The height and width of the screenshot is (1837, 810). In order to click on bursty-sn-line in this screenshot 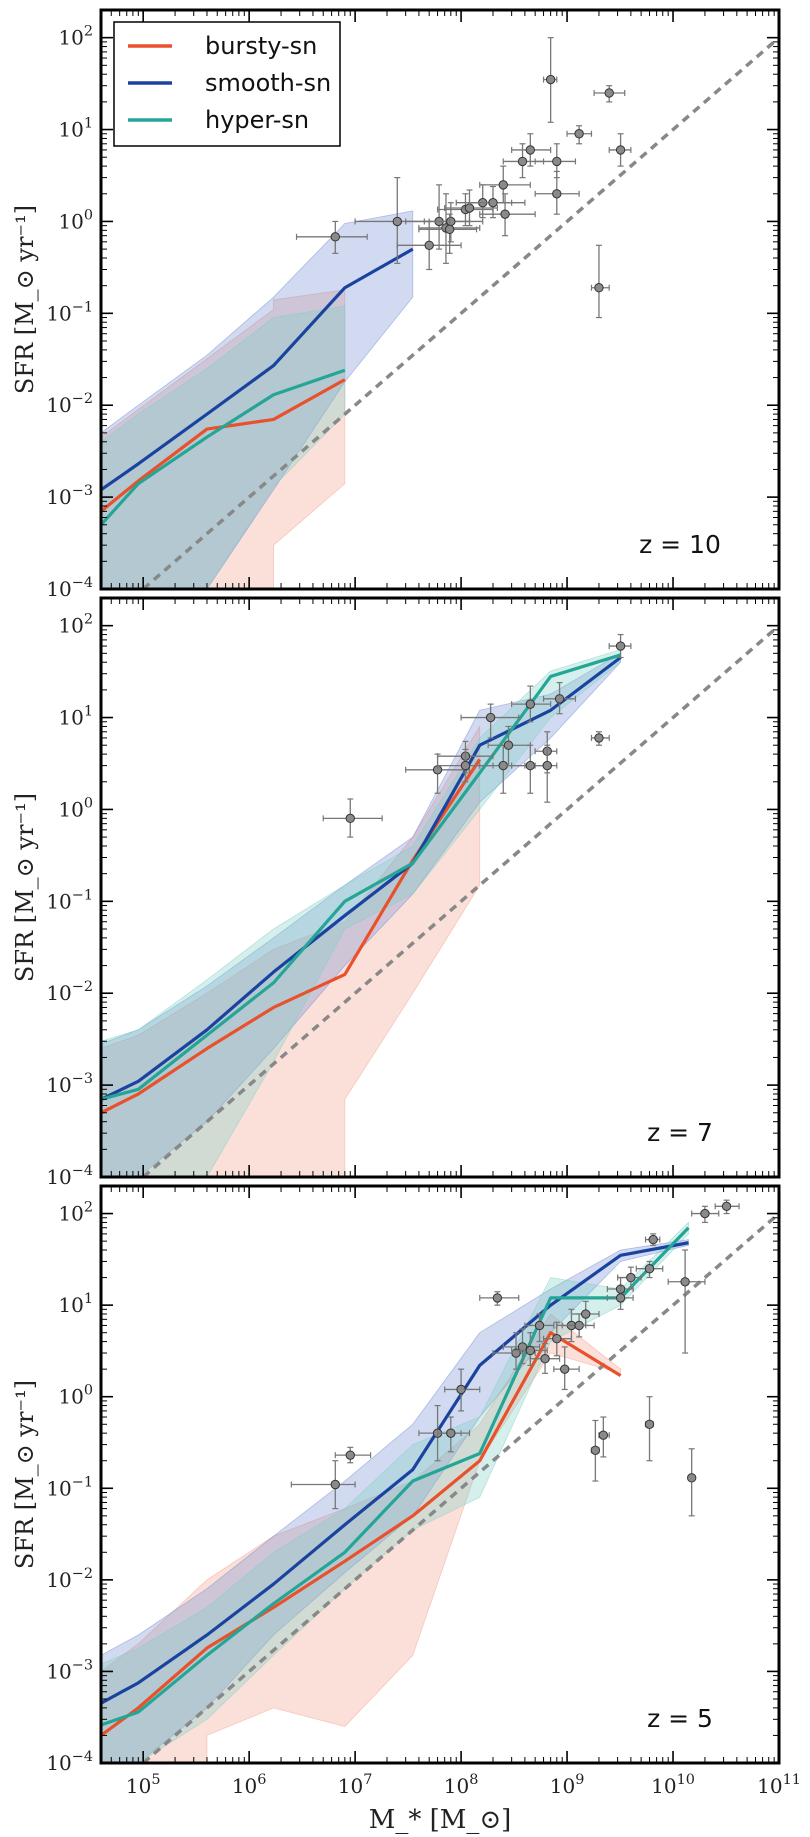, I will do `click(223, 445)`.